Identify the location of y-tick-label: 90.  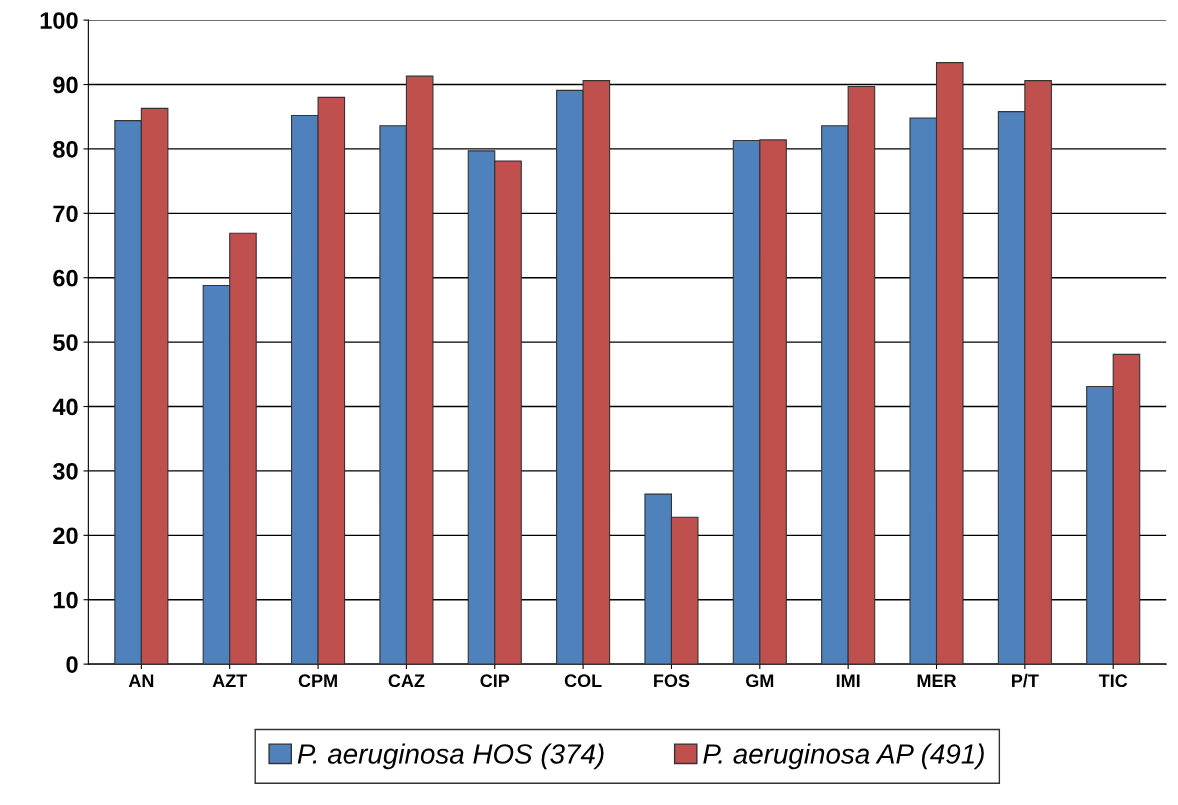
(65, 85).